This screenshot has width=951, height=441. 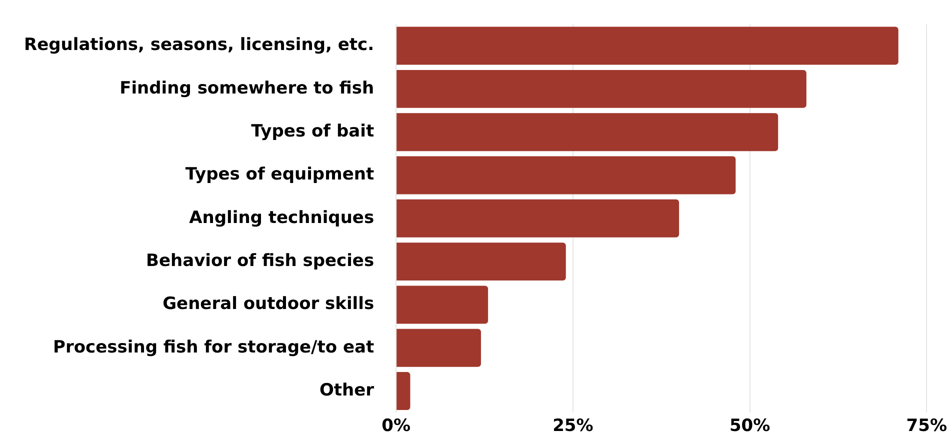 What do you see at coordinates (573, 426) in the screenshot?
I see `x-tick-label: 25%` at bounding box center [573, 426].